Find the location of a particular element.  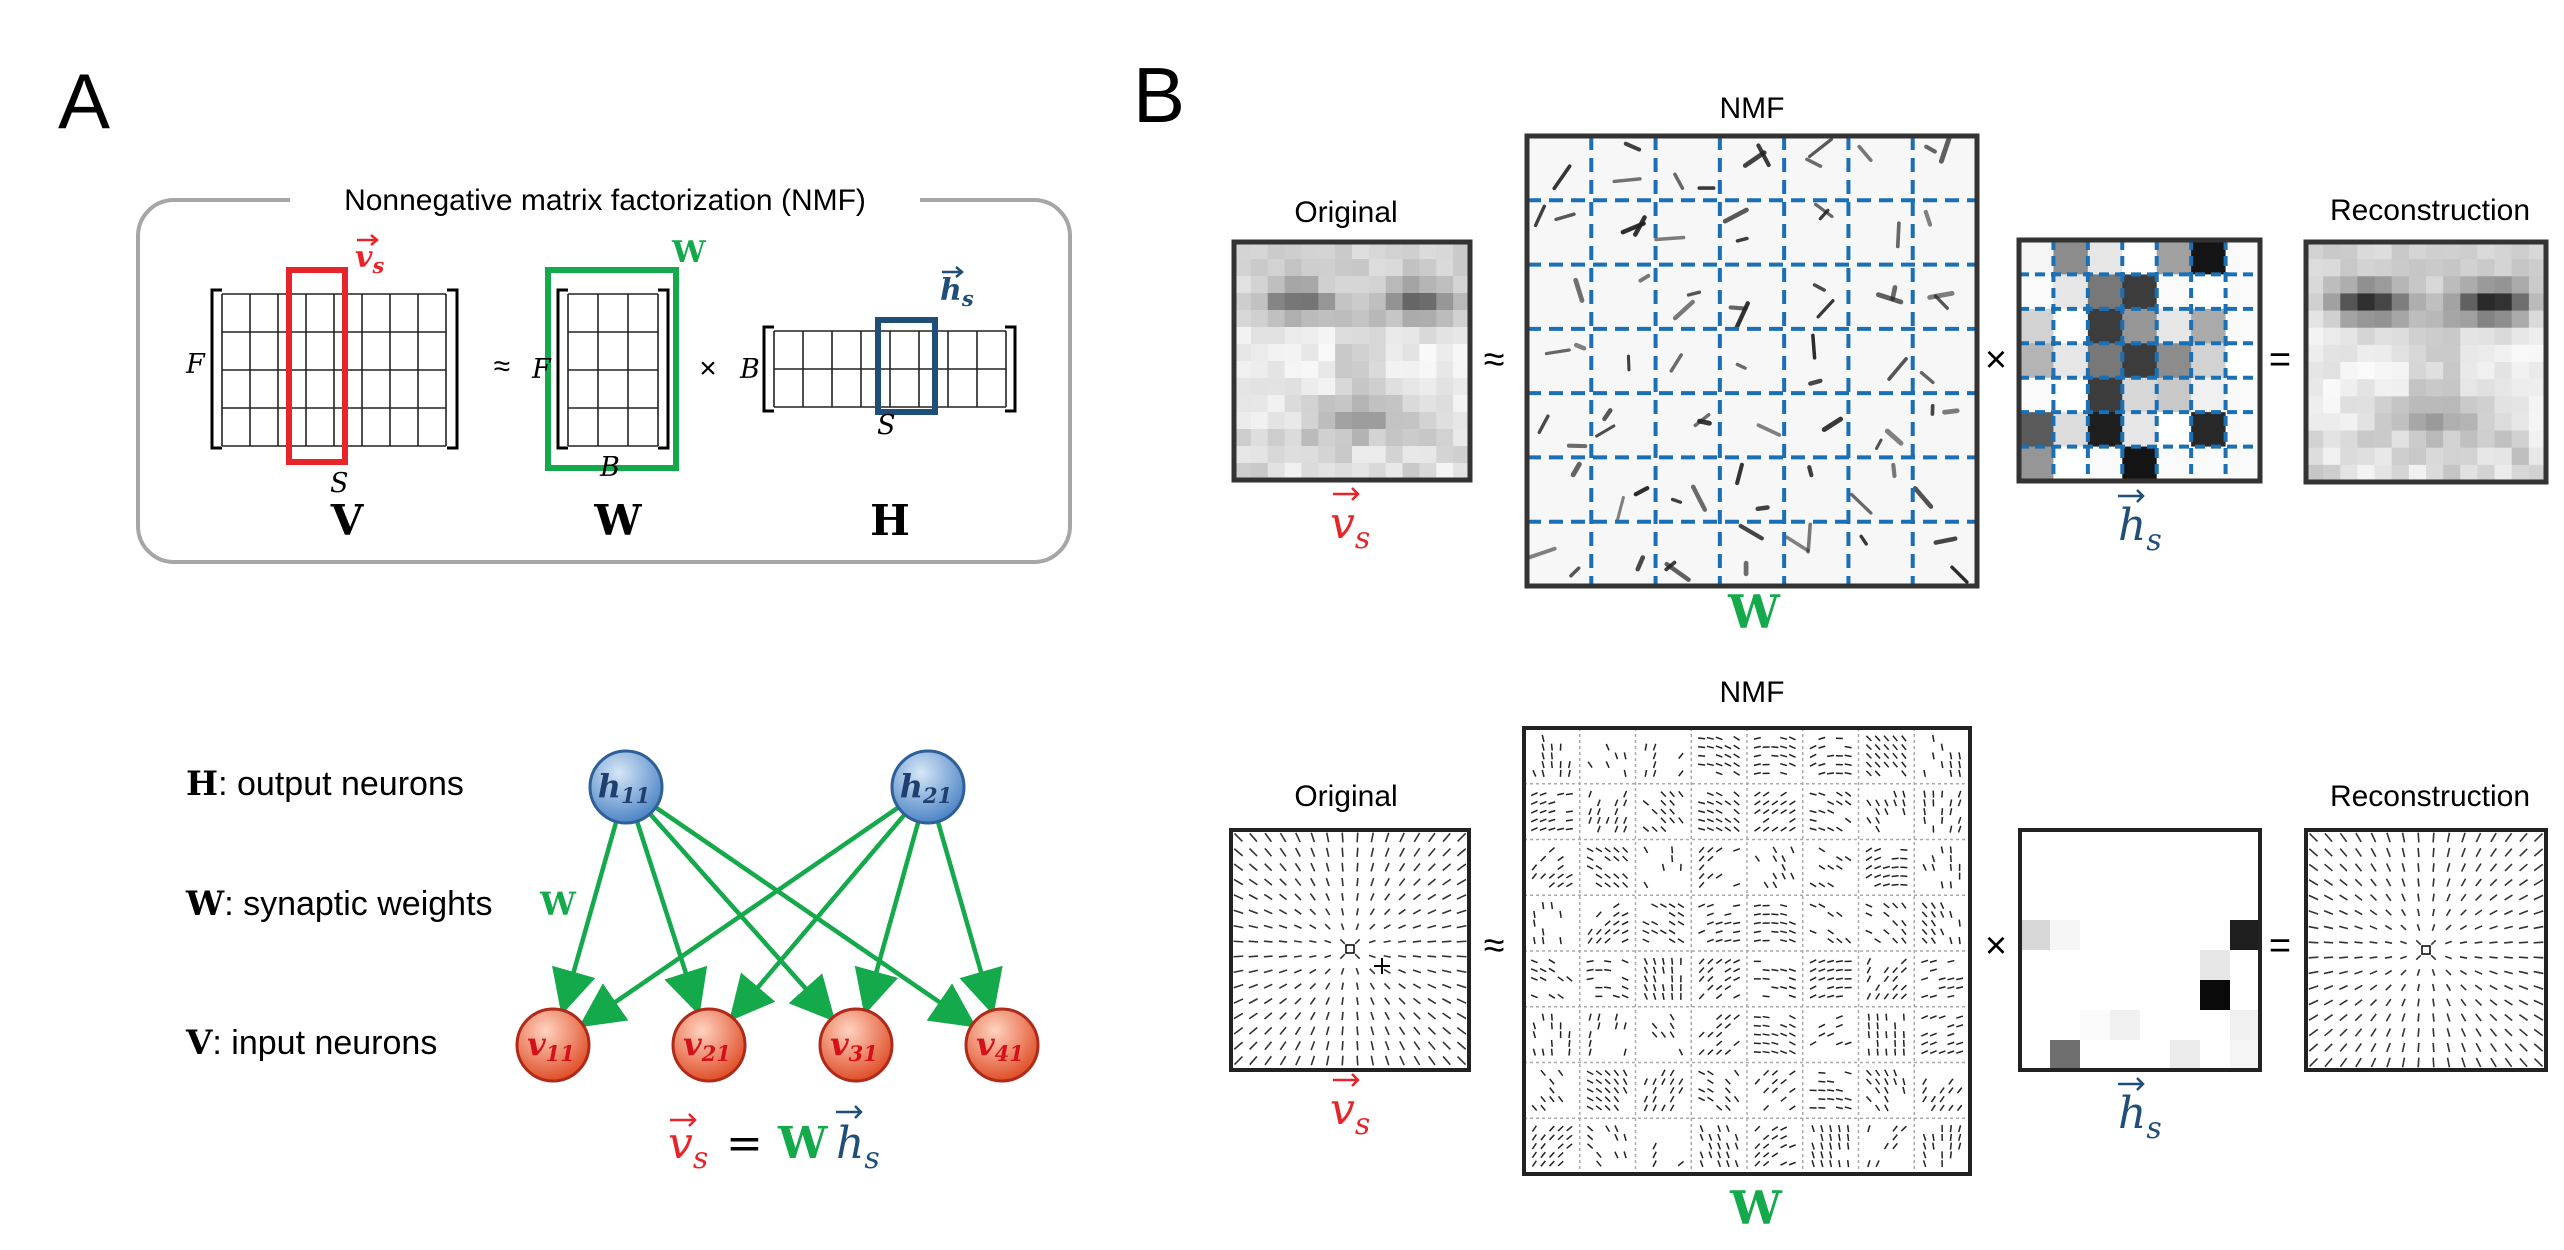

matrix-w-name: W is located at coordinates (617, 520).